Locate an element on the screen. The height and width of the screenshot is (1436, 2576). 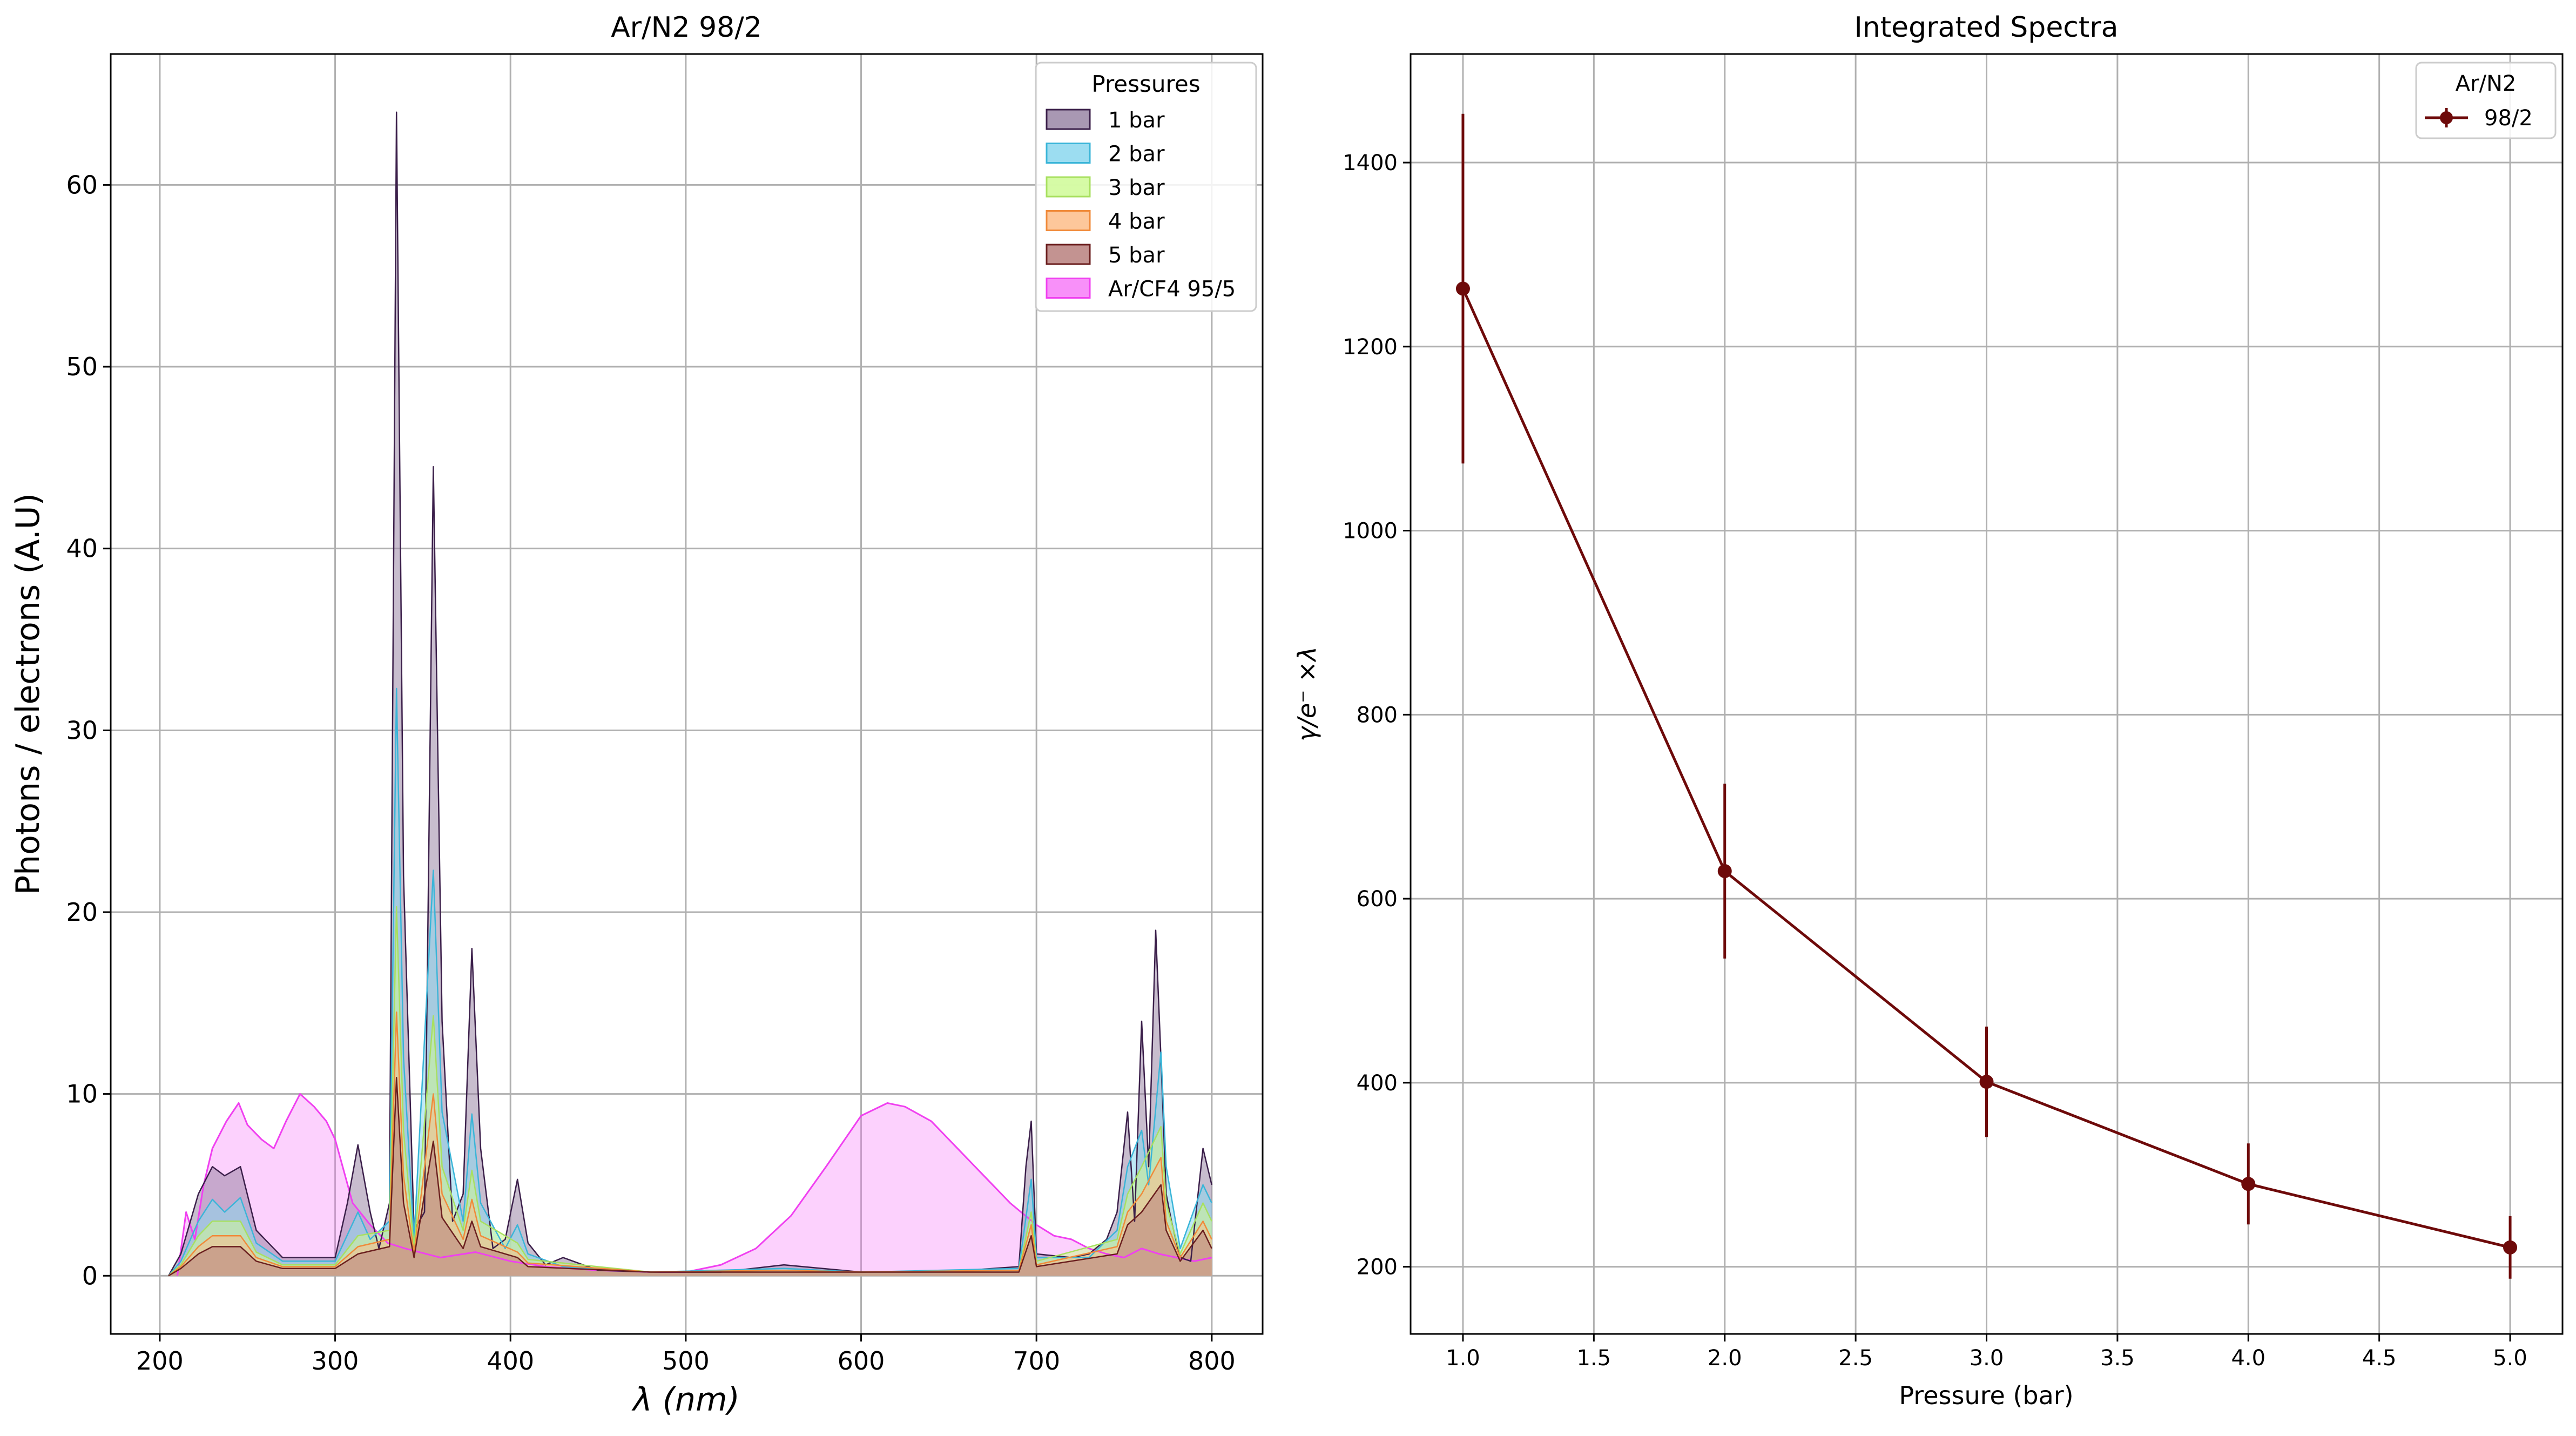
legend-label-98-2: 98/2 is located at coordinates (2508, 119).